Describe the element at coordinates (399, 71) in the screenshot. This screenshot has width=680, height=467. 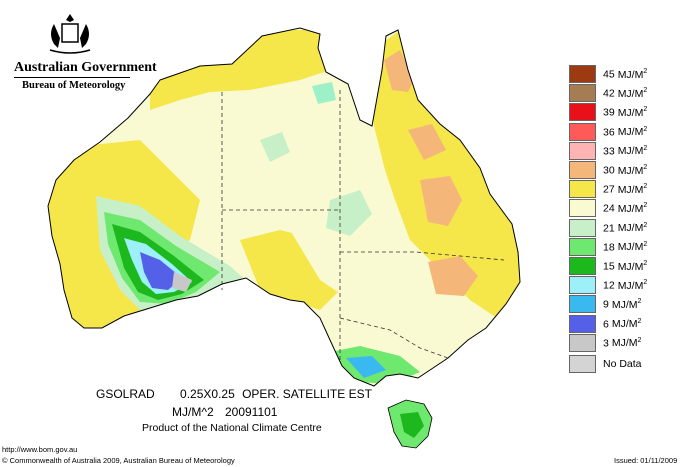
I see `zone-30-cape` at that location.